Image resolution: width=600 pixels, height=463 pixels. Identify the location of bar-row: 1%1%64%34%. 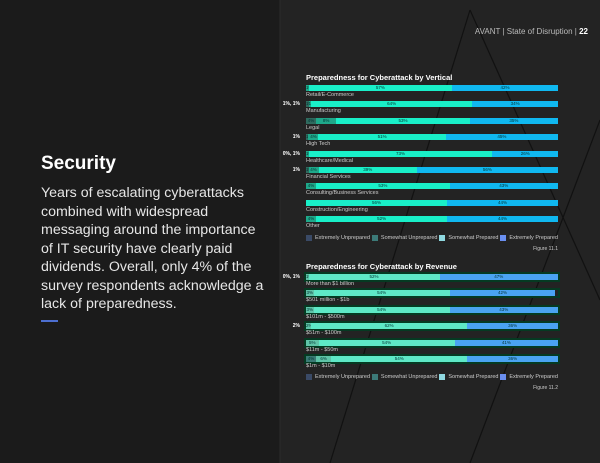
(432, 104).